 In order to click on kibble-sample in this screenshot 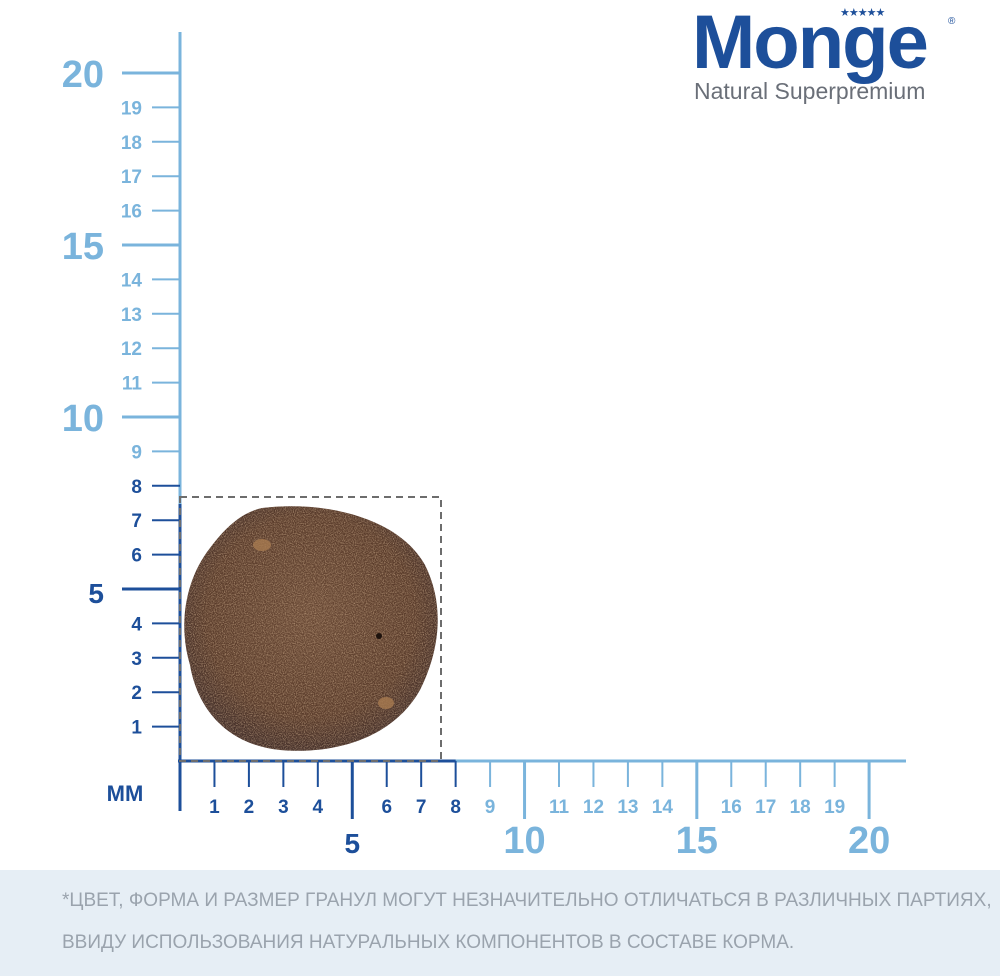, I will do `click(311, 628)`.